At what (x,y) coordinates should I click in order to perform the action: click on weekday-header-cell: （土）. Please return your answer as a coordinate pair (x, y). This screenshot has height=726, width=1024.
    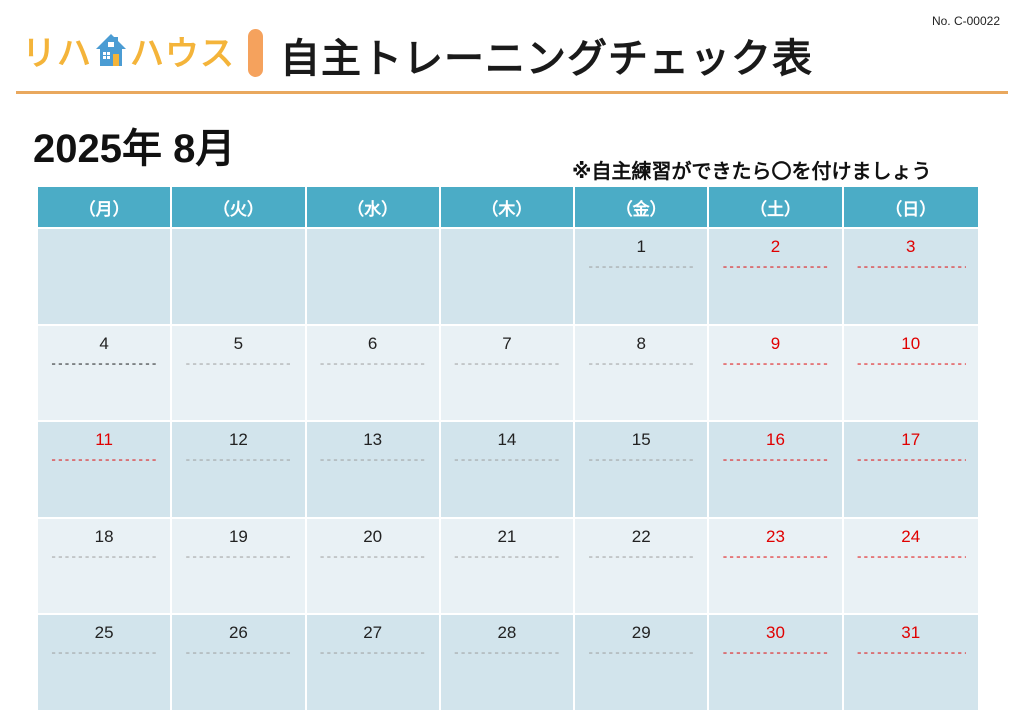
    Looking at the image, I should click on (776, 207).